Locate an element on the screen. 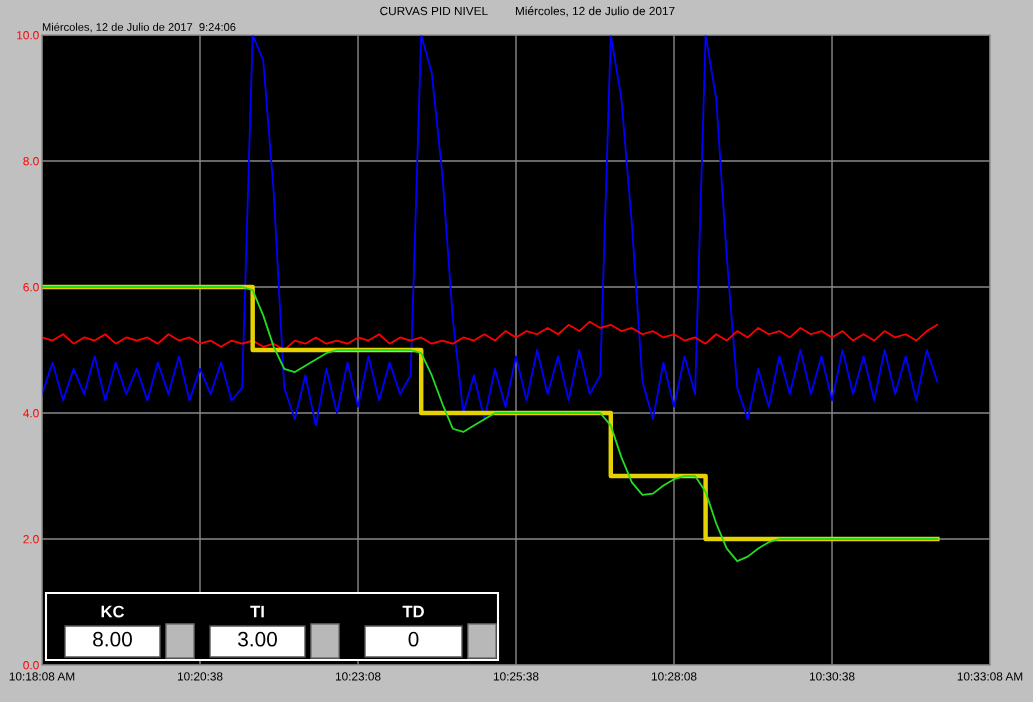 The image size is (1033, 702). y-tick-label: 8.0 is located at coordinates (31, 161).